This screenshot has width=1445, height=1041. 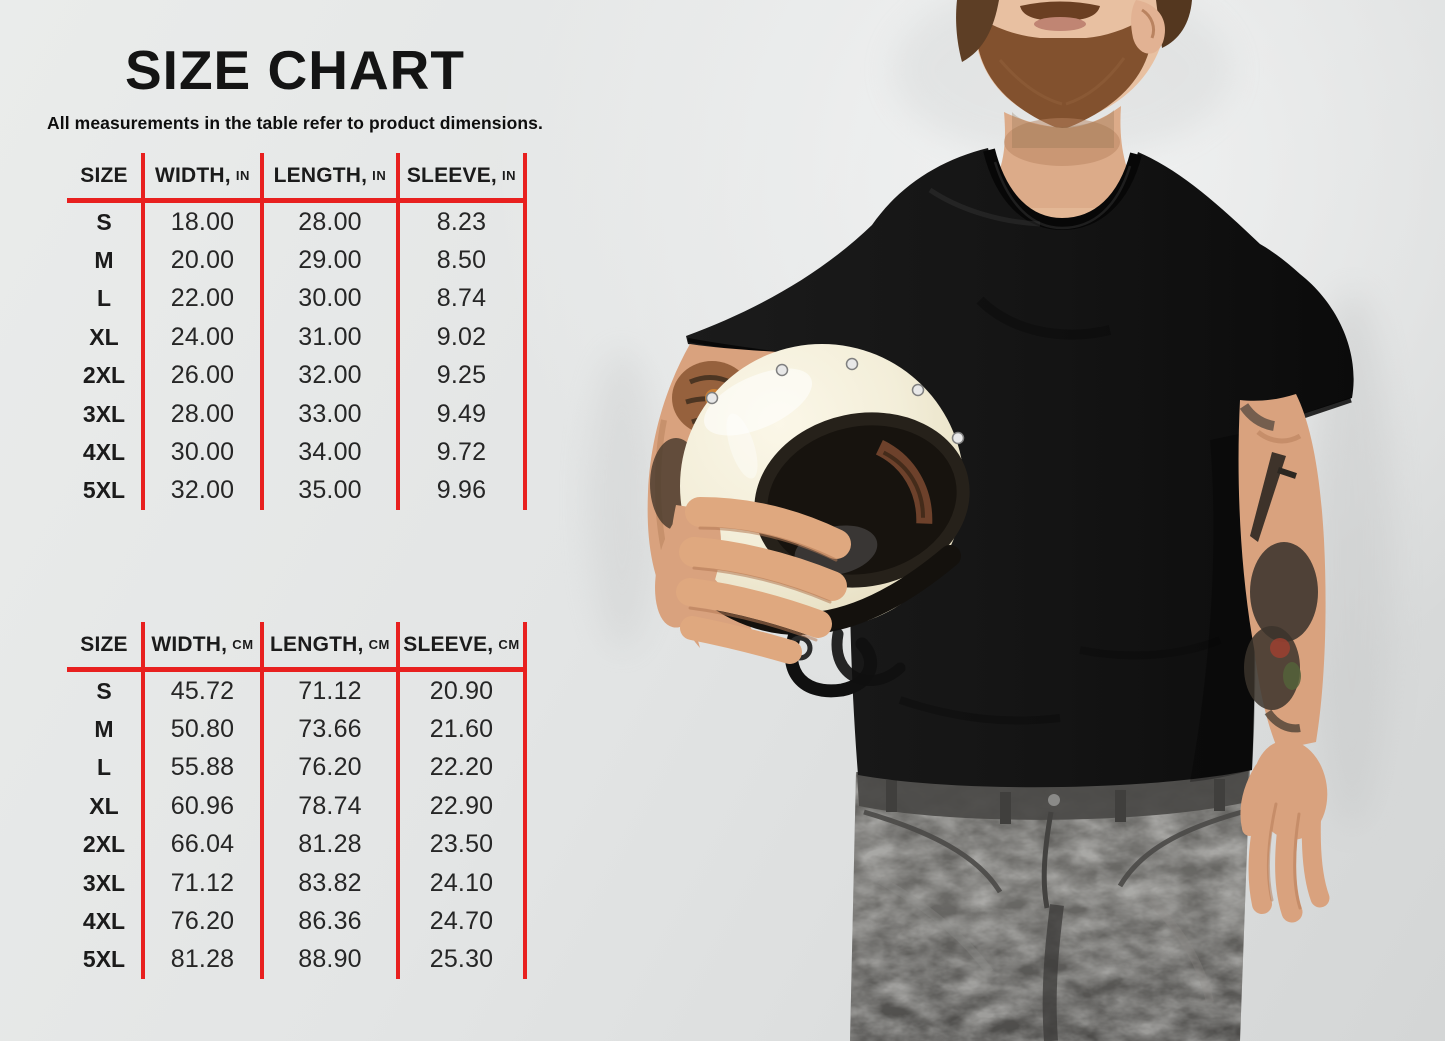 I want to click on cell-length: 31.00, so click(x=328, y=337).